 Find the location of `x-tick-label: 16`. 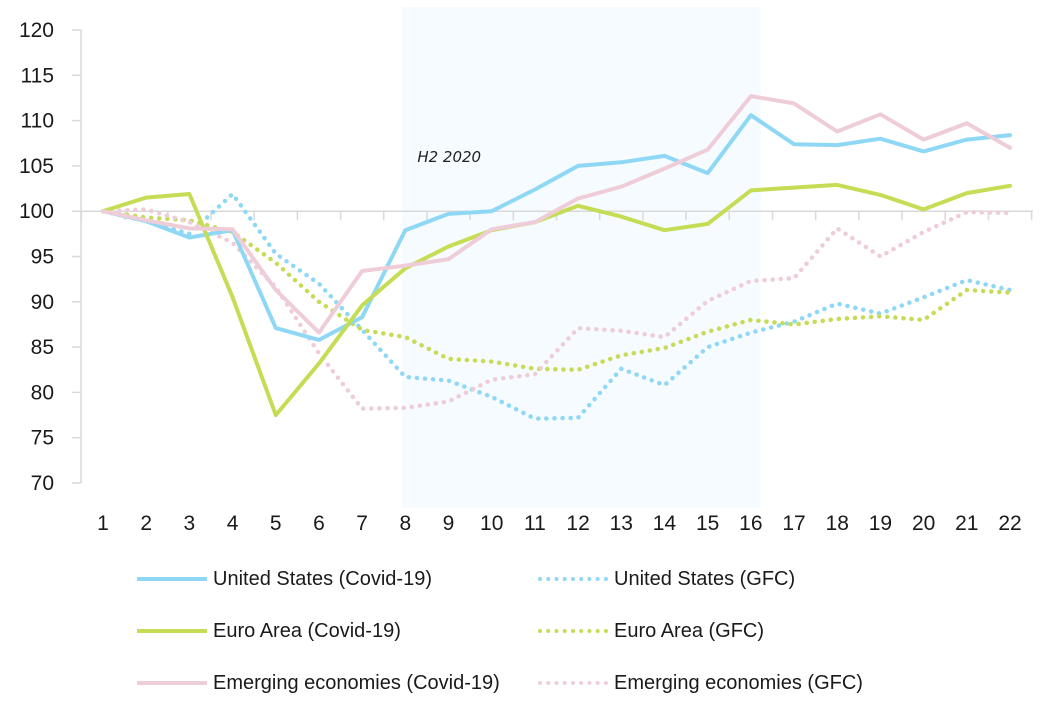

x-tick-label: 16 is located at coordinates (750, 523).